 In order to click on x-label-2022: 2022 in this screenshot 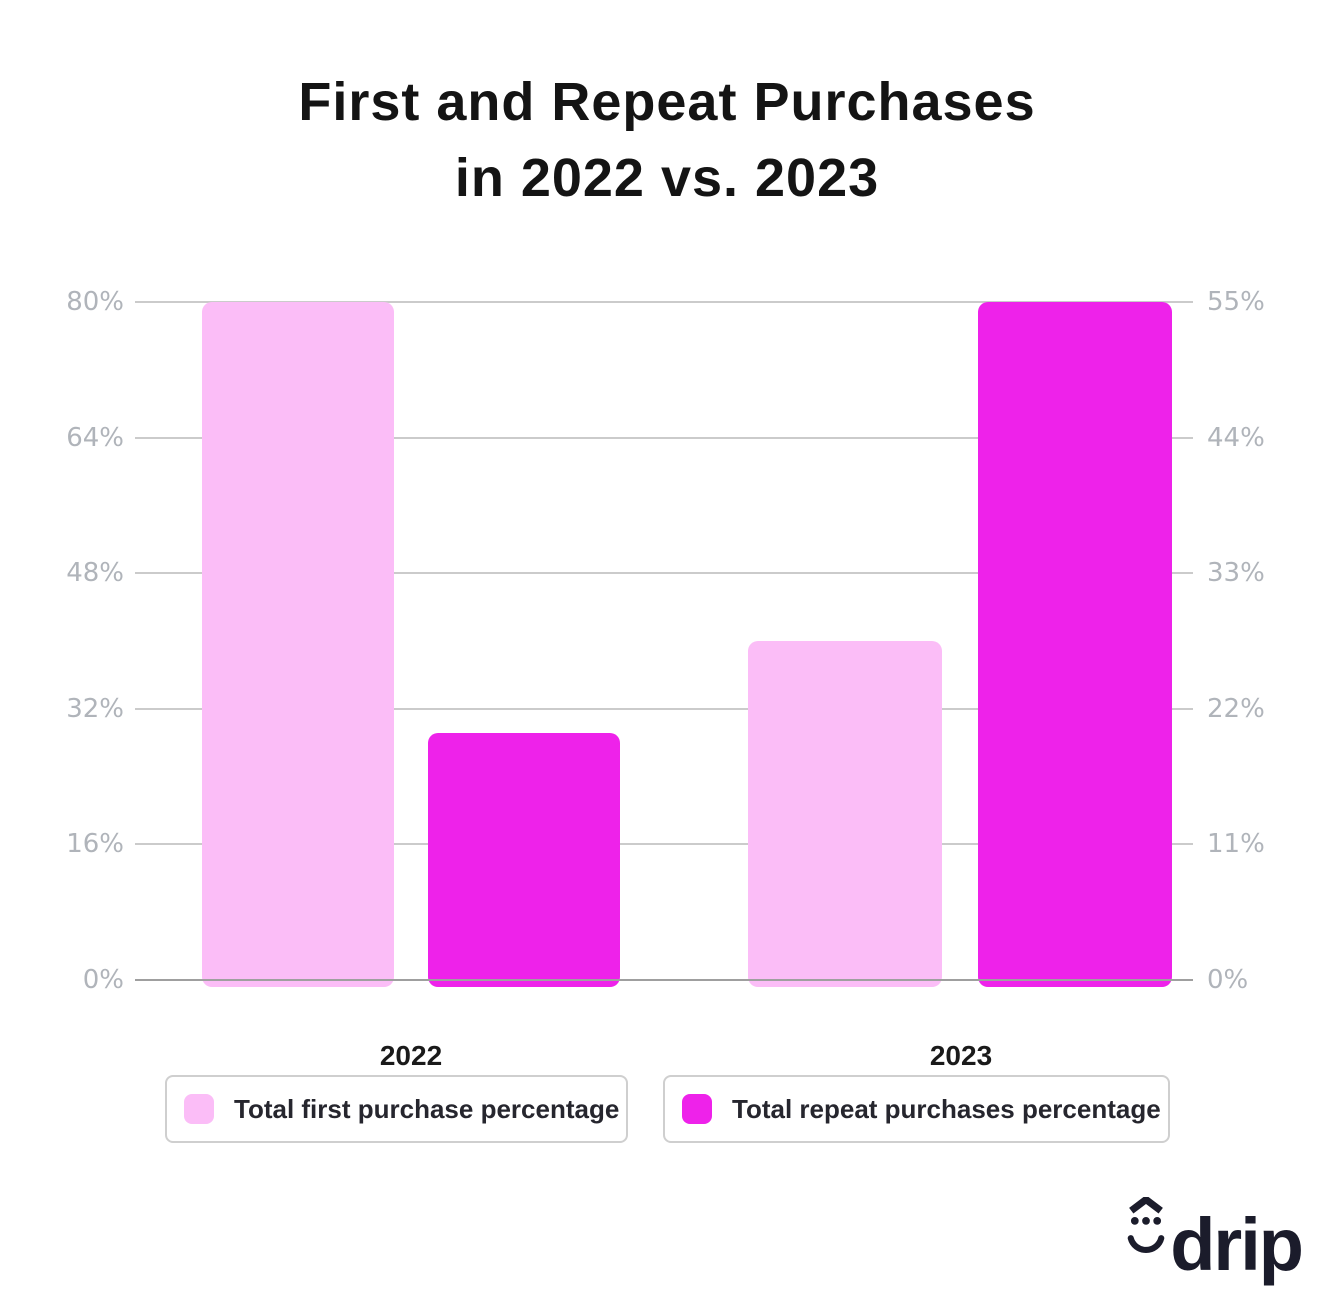, I will do `click(411, 1055)`.